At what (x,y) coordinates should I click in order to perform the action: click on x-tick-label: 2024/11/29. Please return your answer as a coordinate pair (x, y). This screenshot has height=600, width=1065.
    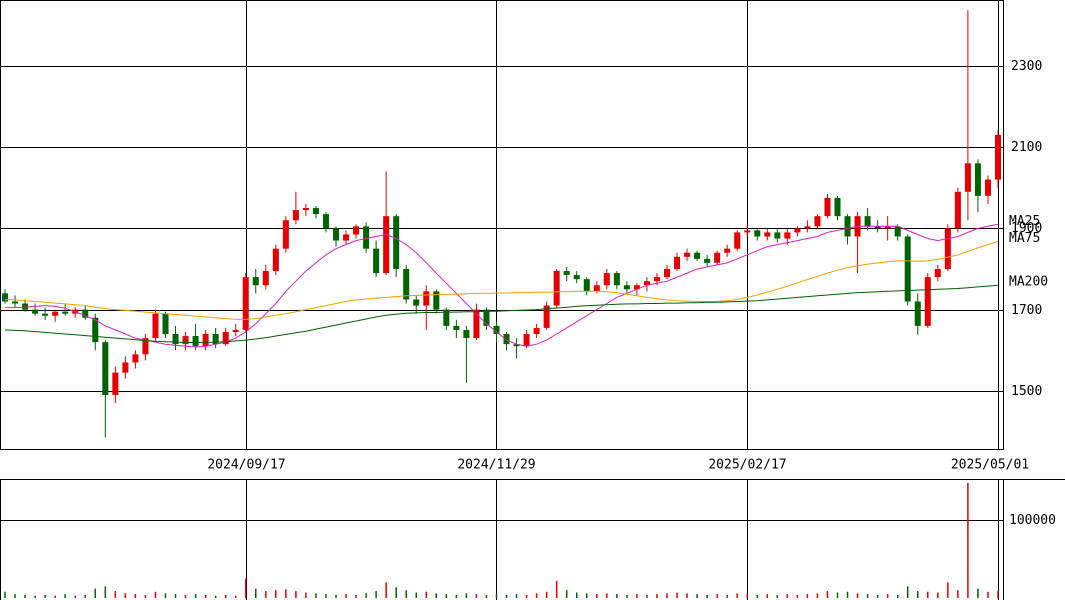
    Looking at the image, I should click on (496, 465).